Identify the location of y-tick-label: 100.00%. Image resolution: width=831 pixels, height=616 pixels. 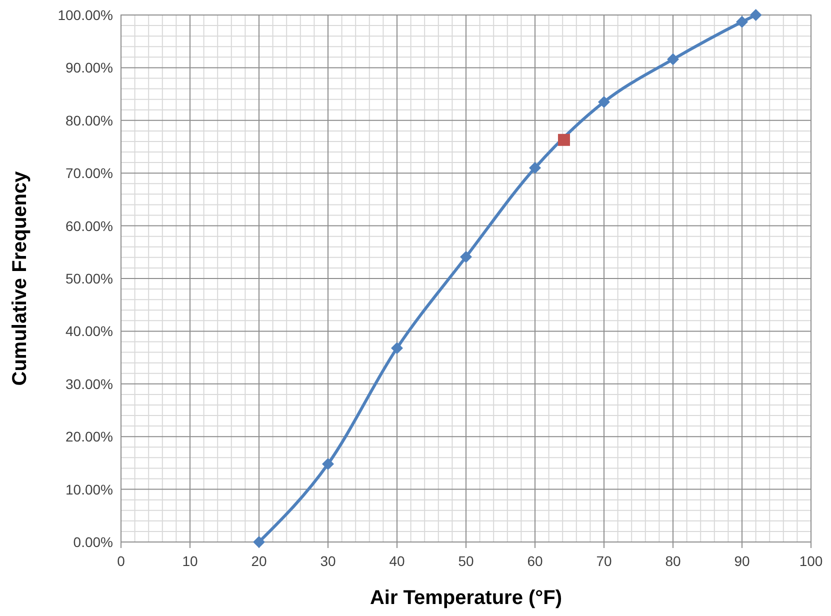
(85, 15).